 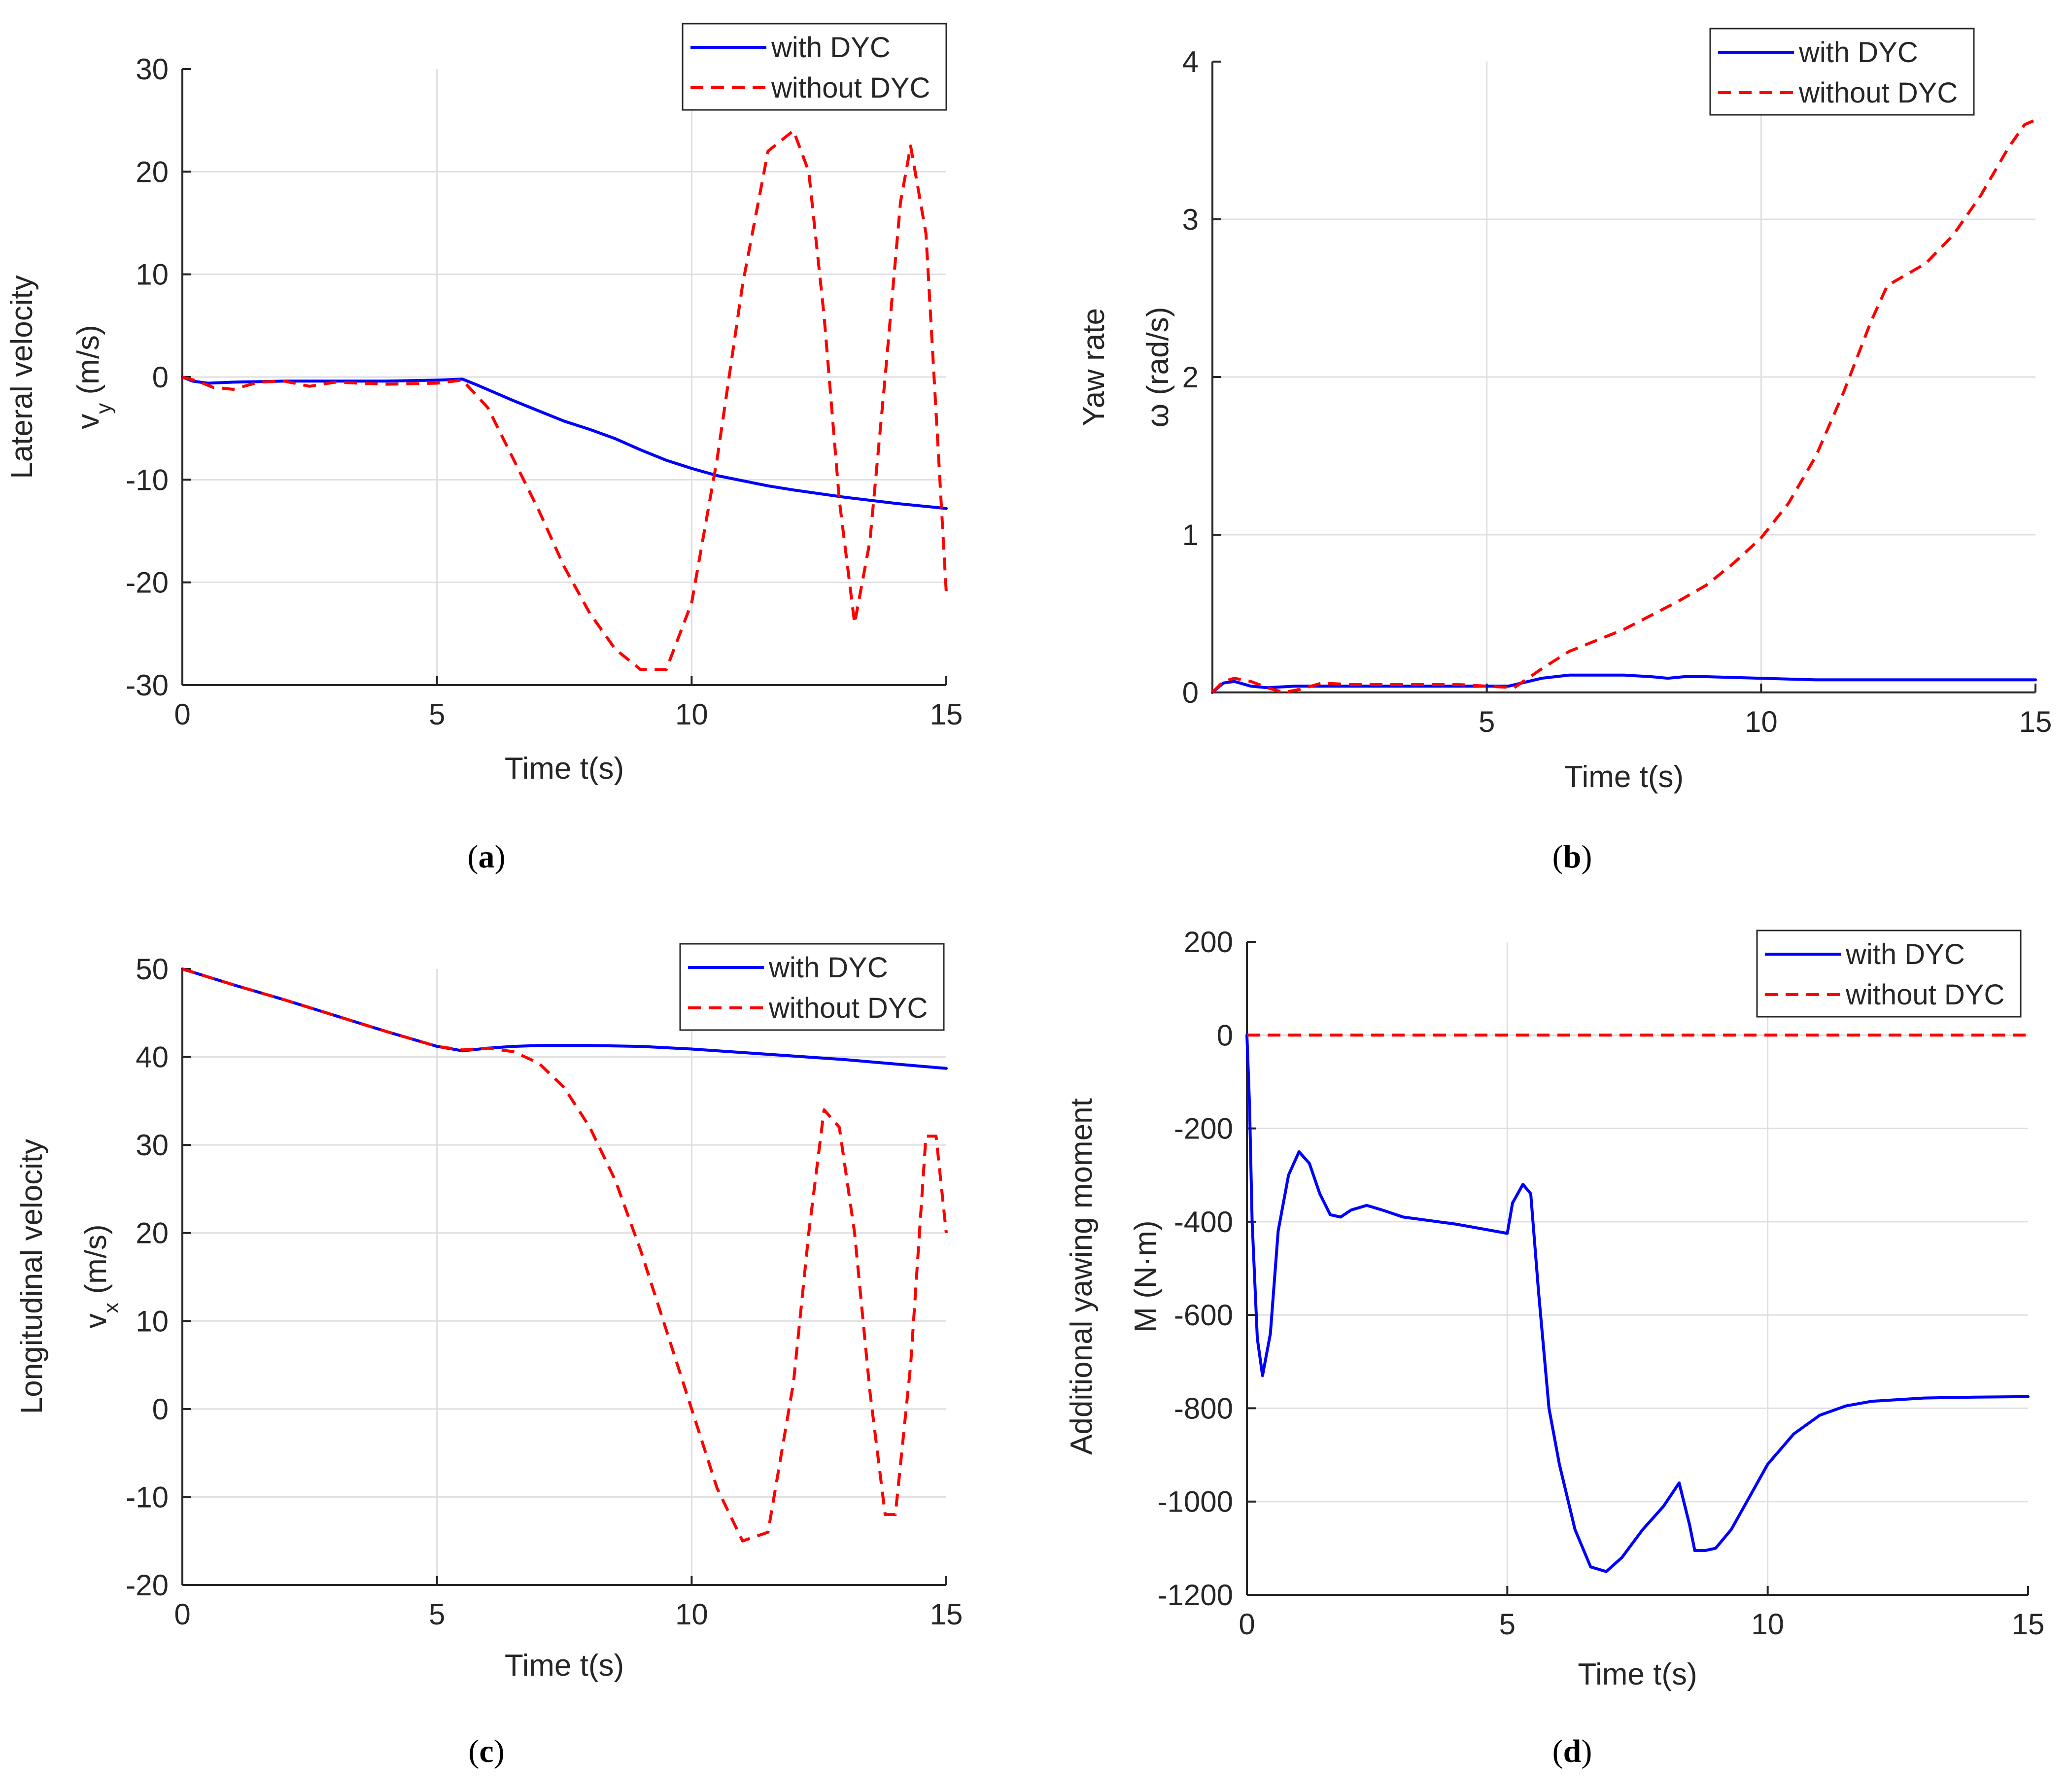 I want to click on y-tick-label: 4, so click(x=1190, y=61).